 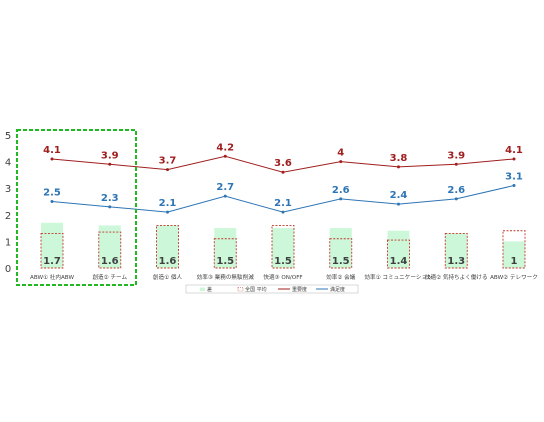 What do you see at coordinates (8, 189) in the screenshot?
I see `y-tick-label: 3` at bounding box center [8, 189].